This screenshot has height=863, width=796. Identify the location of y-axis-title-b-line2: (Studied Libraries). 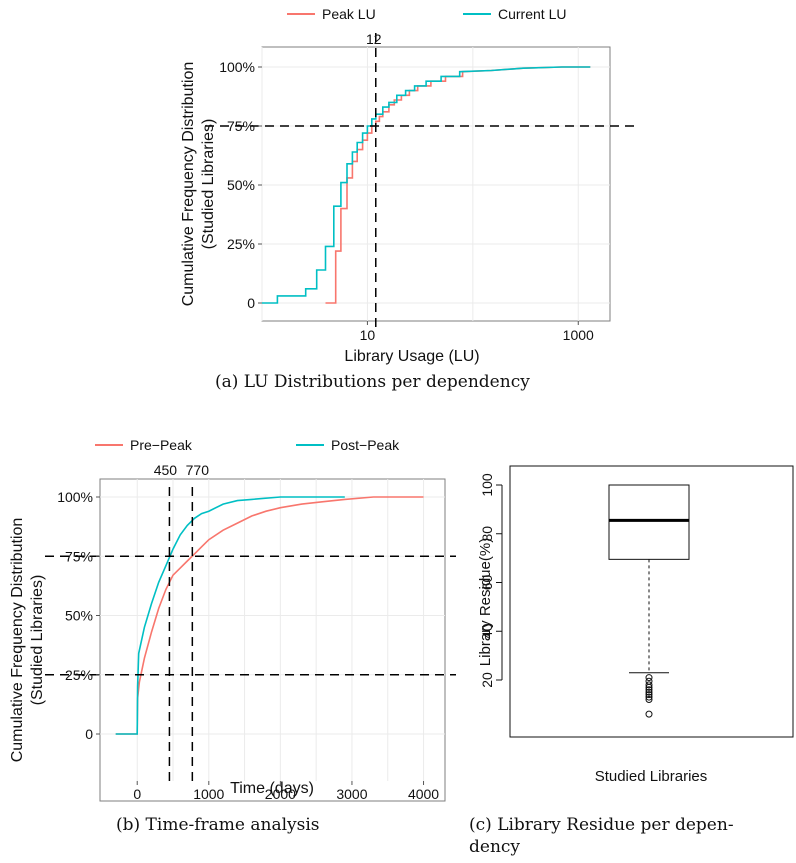
(37, 640).